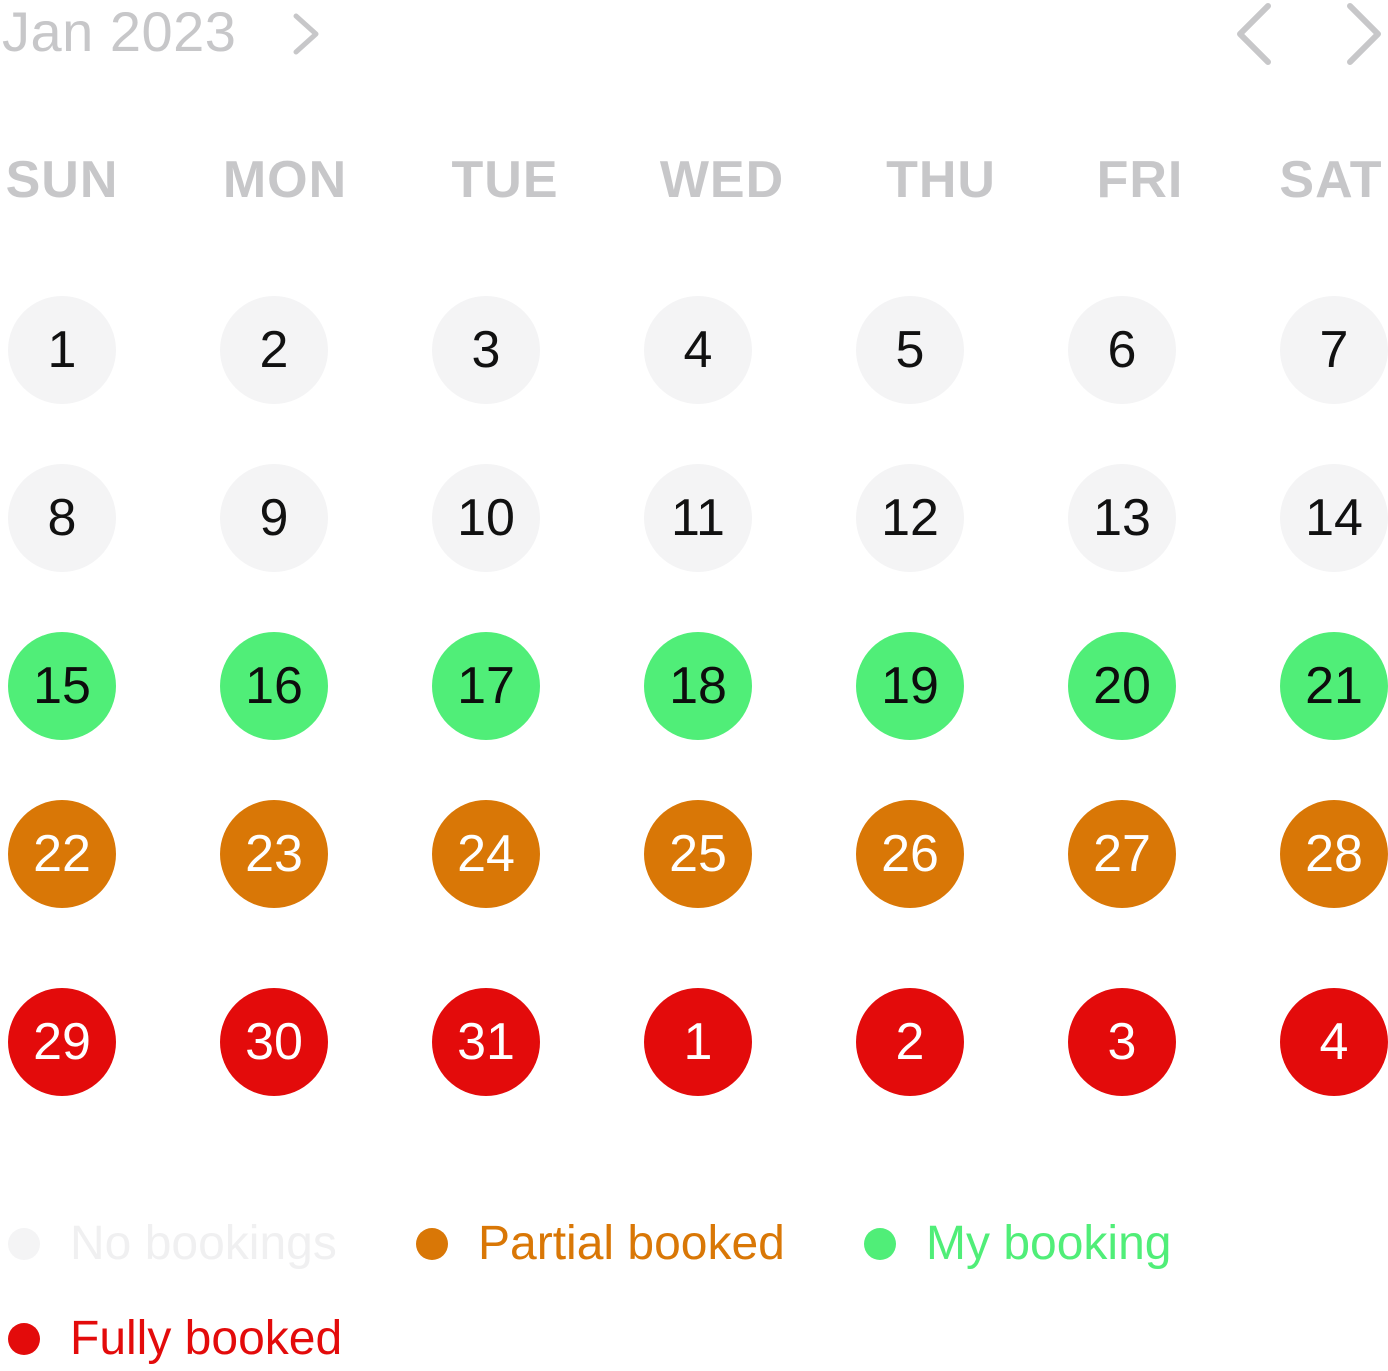 Image resolution: width=1388 pixels, height=1371 pixels. Describe the element at coordinates (910, 518) in the screenshot. I see `calendar-day: 12` at that location.